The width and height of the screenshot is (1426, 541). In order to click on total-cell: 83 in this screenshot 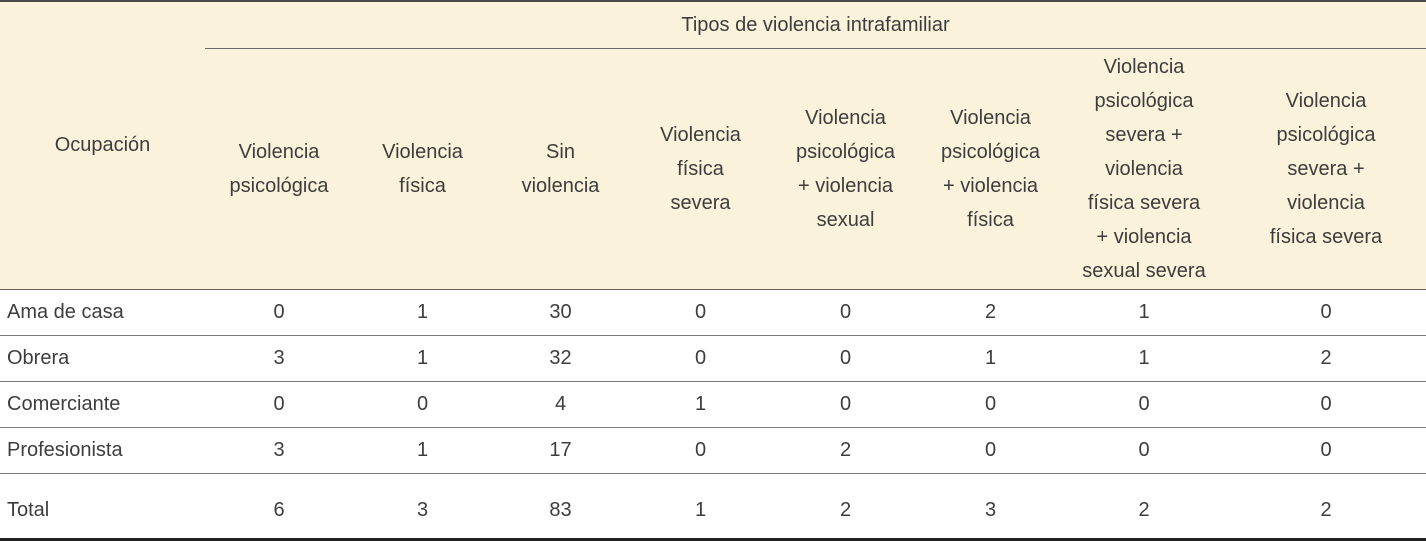, I will do `click(560, 506)`.